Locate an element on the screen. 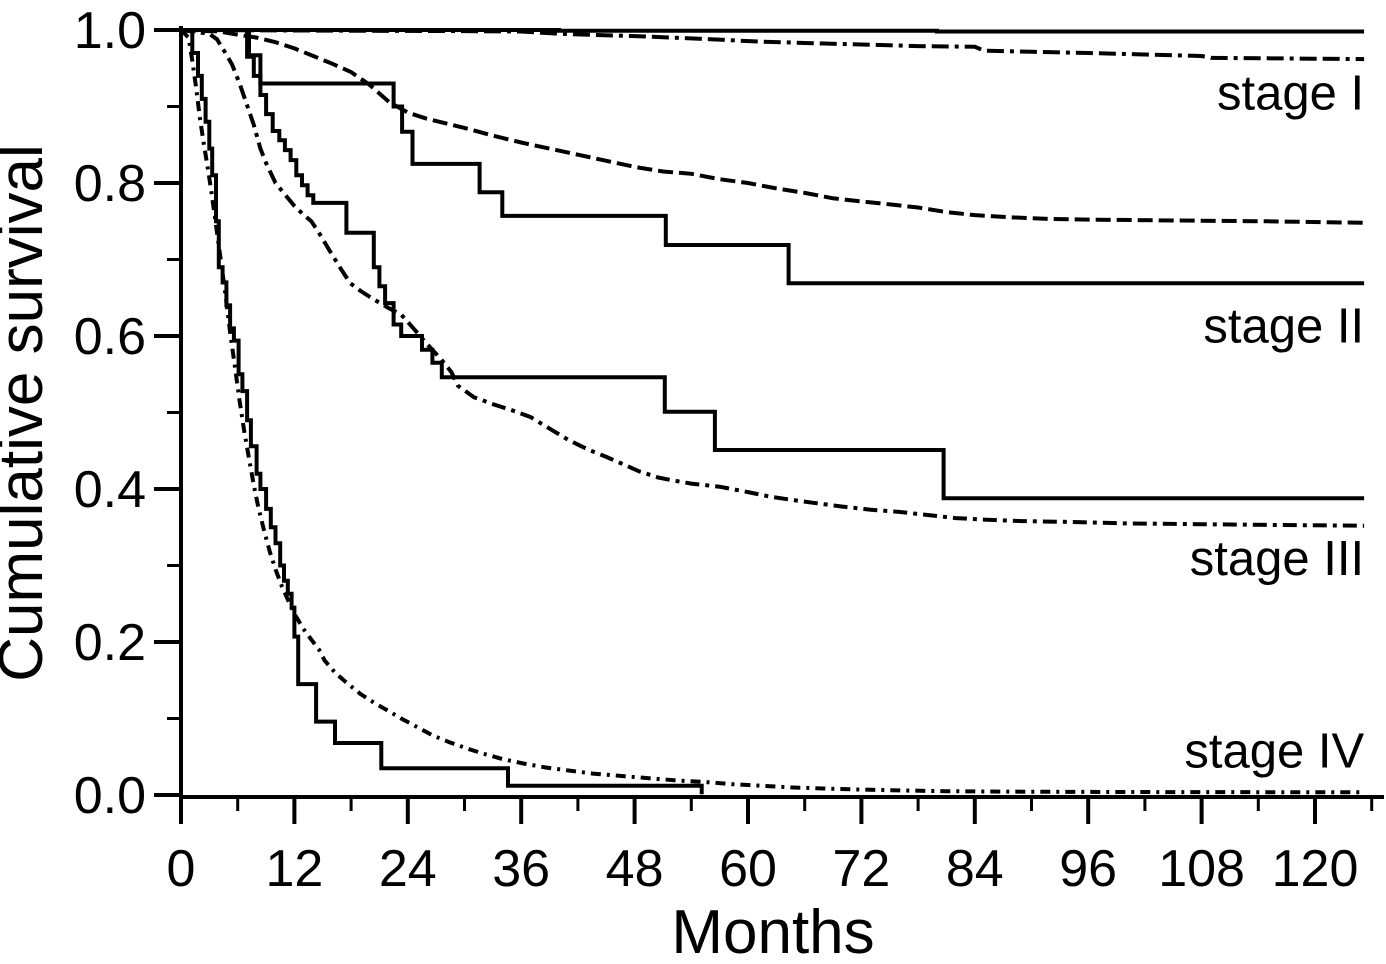 The width and height of the screenshot is (1386, 964). x-tick-label: 84 is located at coordinates (975, 869).